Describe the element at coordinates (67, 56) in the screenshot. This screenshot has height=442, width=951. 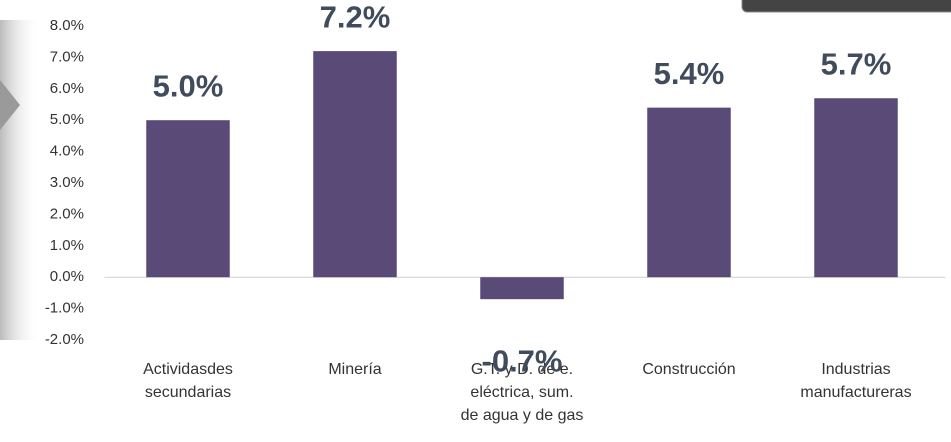
I see `y-tick-label: 7.0%` at that location.